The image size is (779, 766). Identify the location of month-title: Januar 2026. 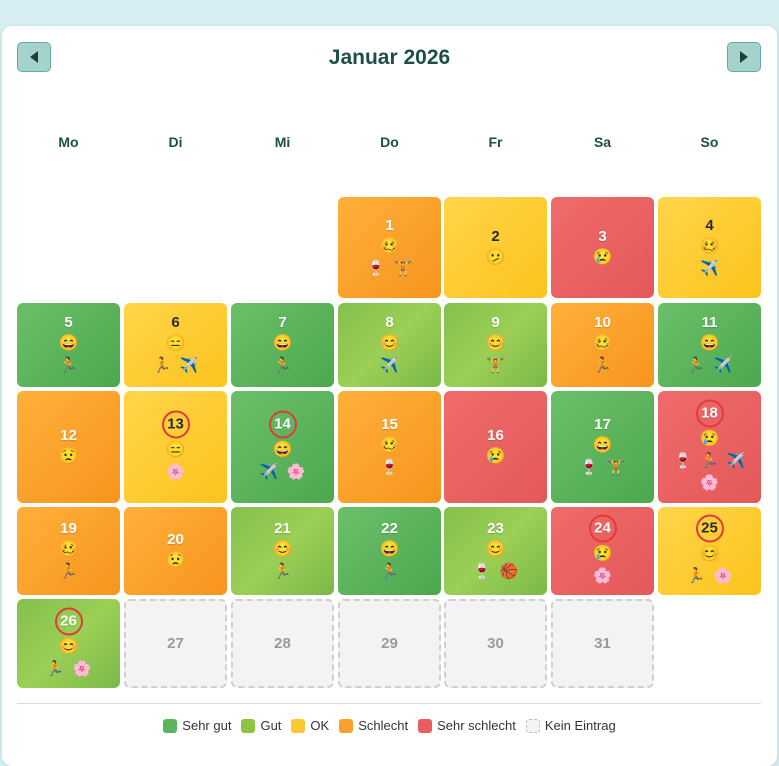
(389, 57).